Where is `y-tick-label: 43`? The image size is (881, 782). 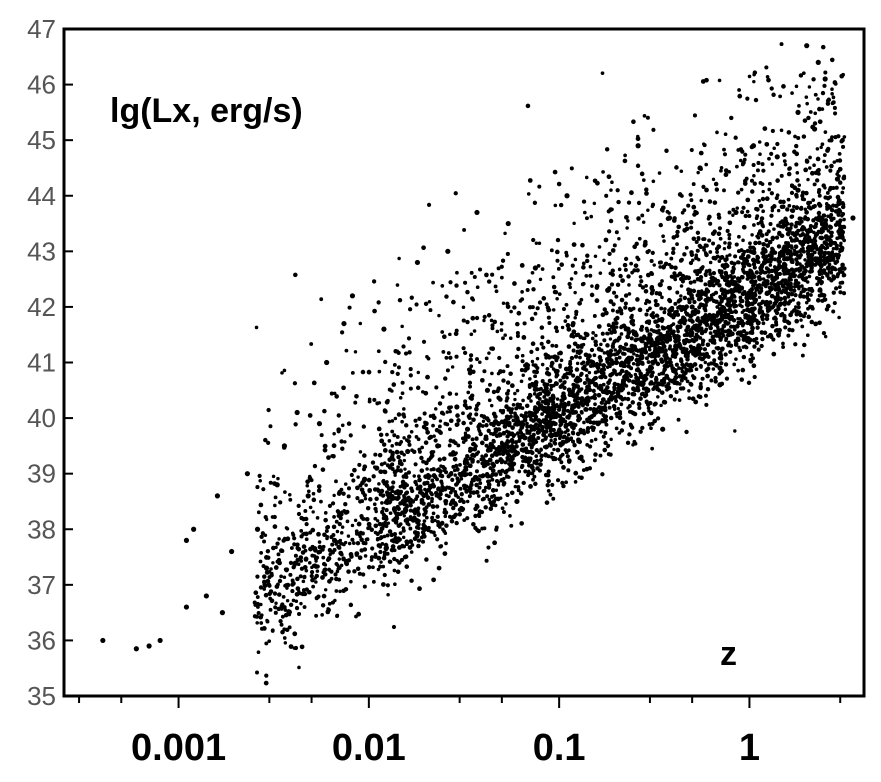 y-tick-label: 43 is located at coordinates (41, 251).